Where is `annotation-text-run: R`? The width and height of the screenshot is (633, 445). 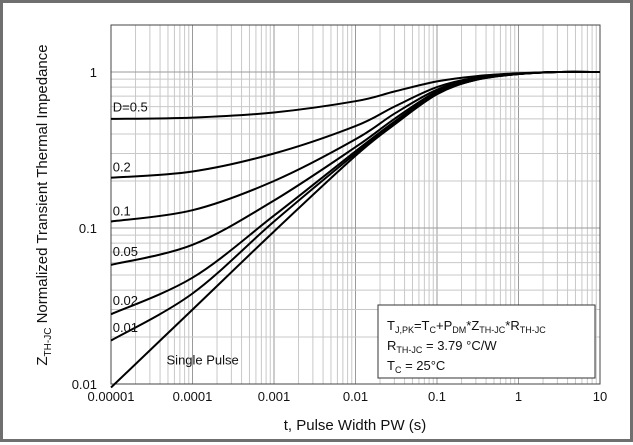 annotation-text-run: R is located at coordinates (391, 345).